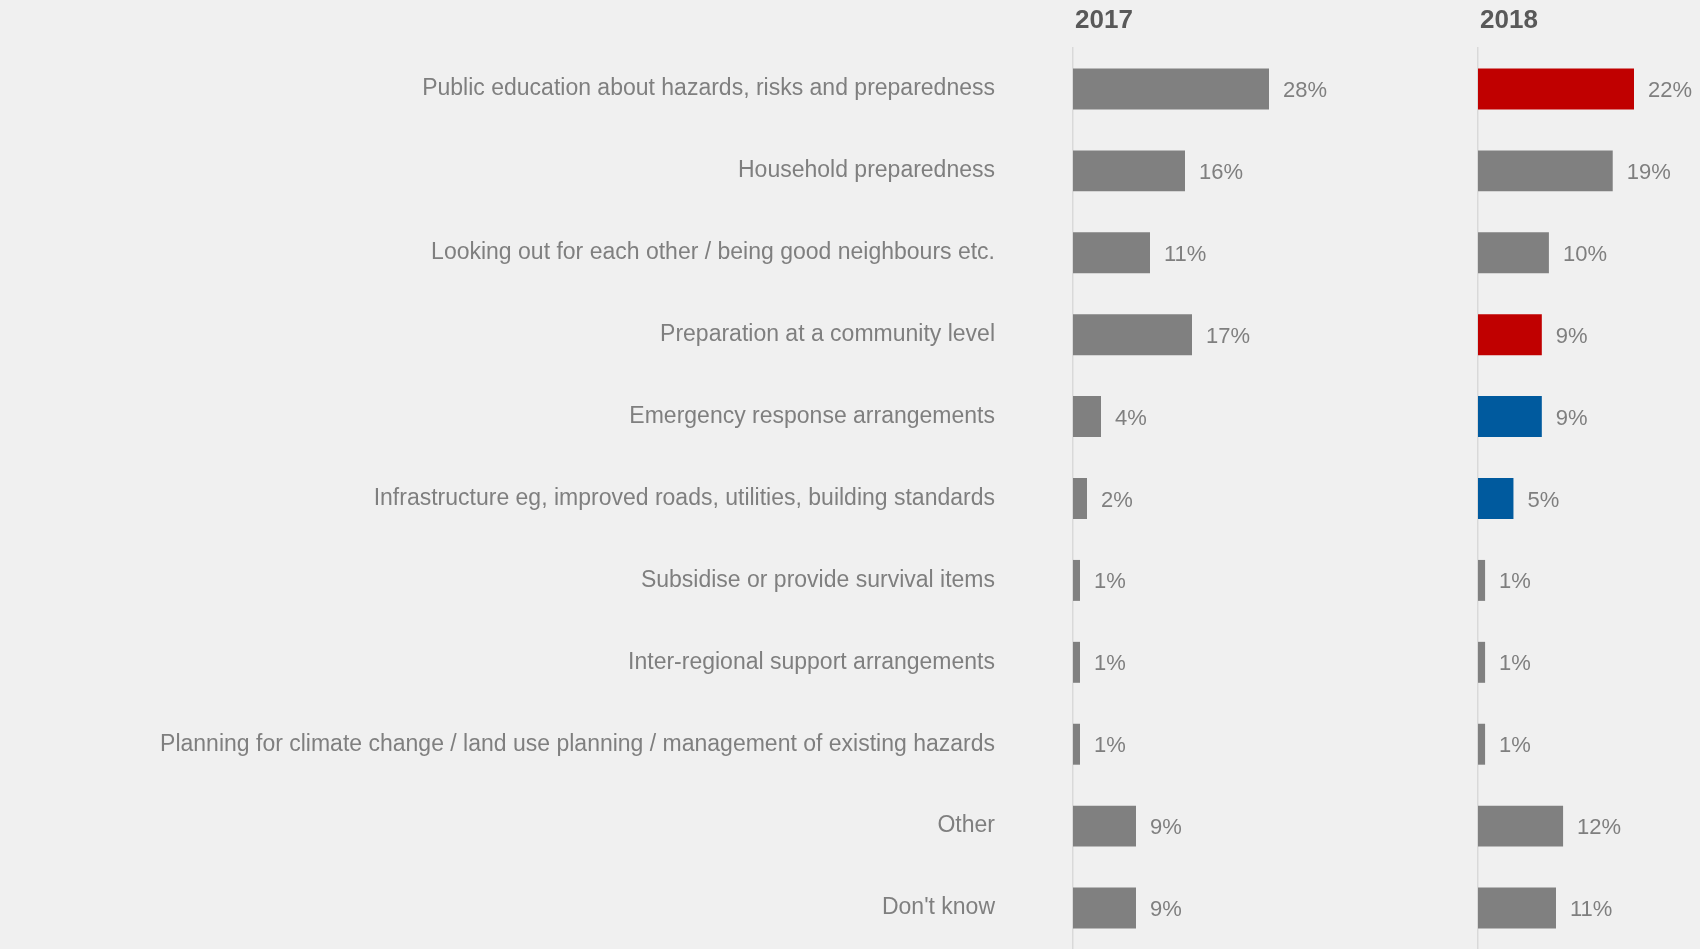 The width and height of the screenshot is (1700, 949). Describe the element at coordinates (708, 87) in the screenshot. I see `y-tick-label: Public education about hazards, risks and preparedness` at that location.